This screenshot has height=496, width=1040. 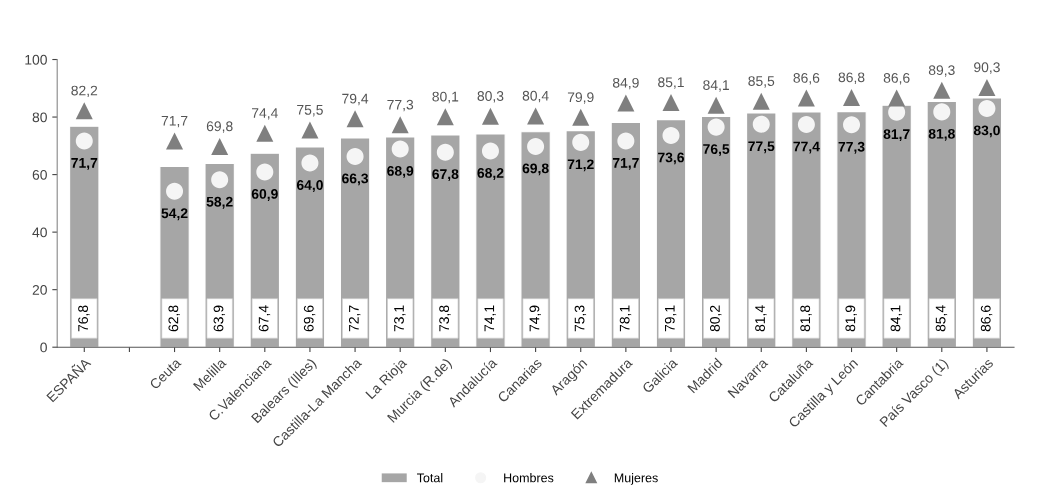 What do you see at coordinates (309, 186) in the screenshot?
I see `data-label: 64,0` at bounding box center [309, 186].